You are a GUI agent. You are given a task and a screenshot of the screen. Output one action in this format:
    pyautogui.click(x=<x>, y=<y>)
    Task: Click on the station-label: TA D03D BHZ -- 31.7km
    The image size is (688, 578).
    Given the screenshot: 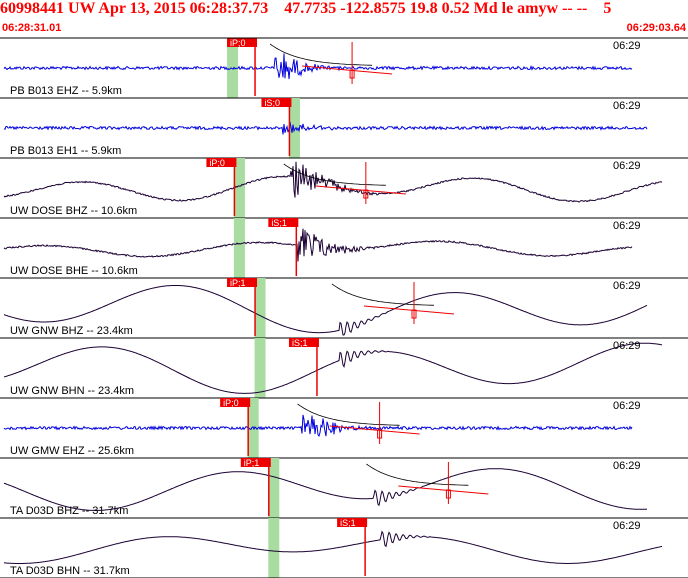 What is the action you would take?
    pyautogui.click(x=69, y=511)
    